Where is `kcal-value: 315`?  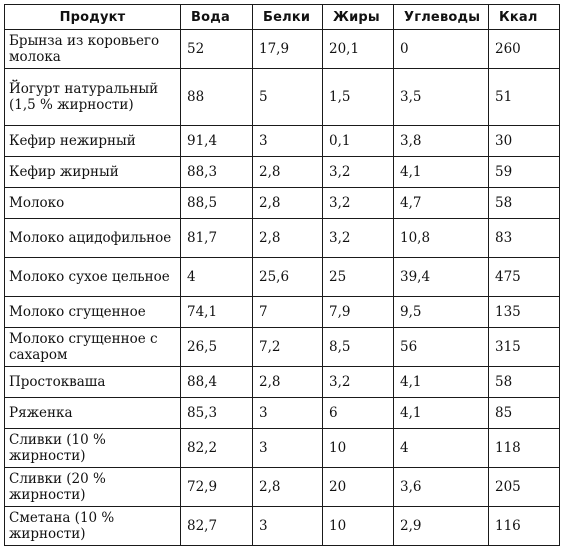 kcal-value: 315 is located at coordinates (524, 347).